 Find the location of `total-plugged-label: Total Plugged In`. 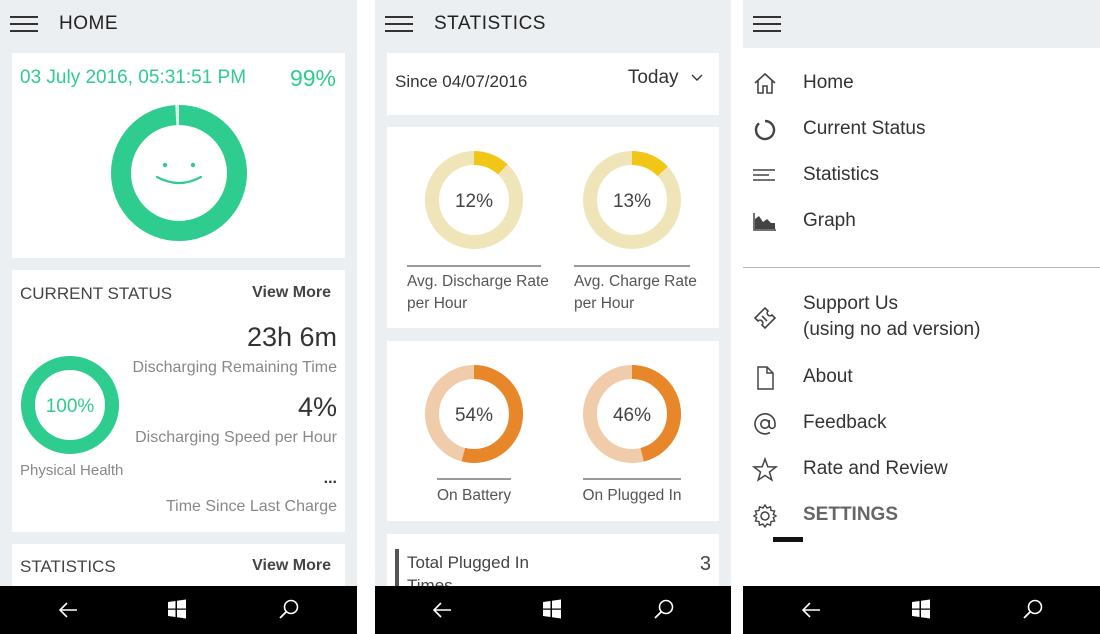

total-plugged-label: Total Plugged In is located at coordinates (468, 562).